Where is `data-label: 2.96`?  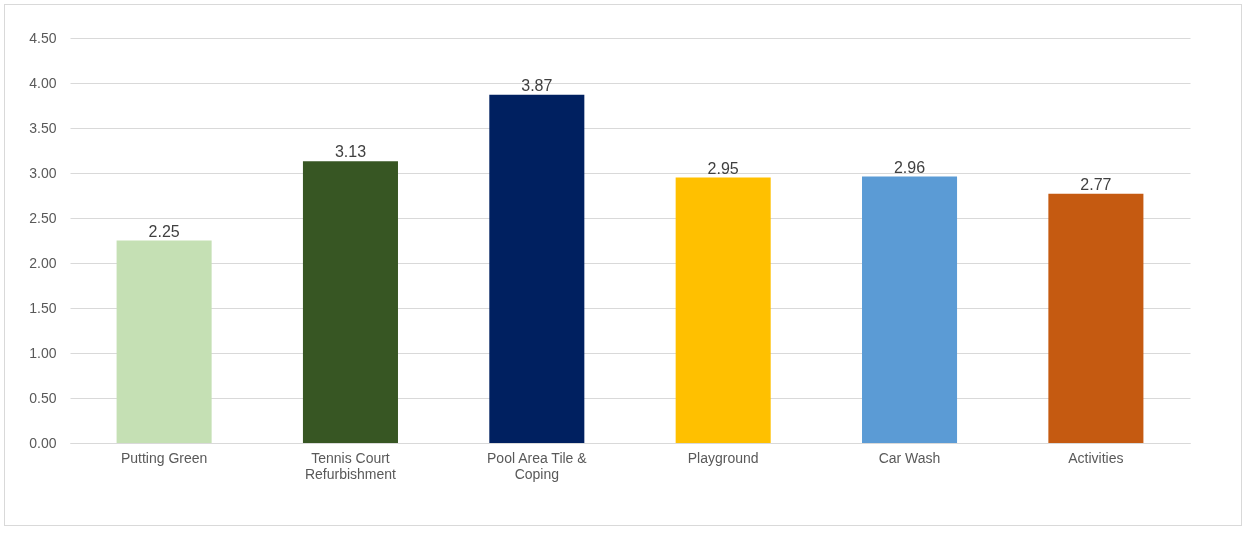 data-label: 2.96 is located at coordinates (909, 167).